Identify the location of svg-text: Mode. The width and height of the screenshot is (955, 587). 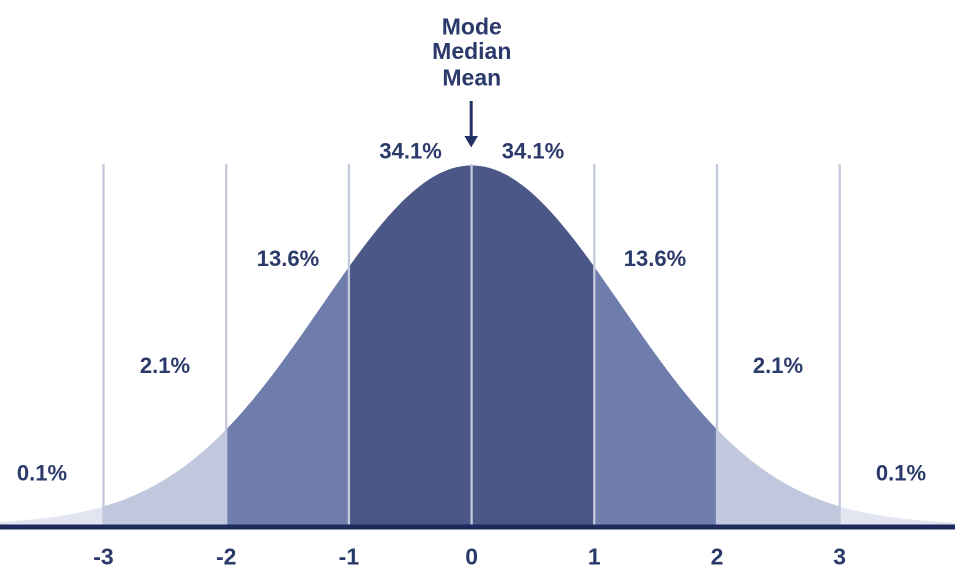
(472, 26).